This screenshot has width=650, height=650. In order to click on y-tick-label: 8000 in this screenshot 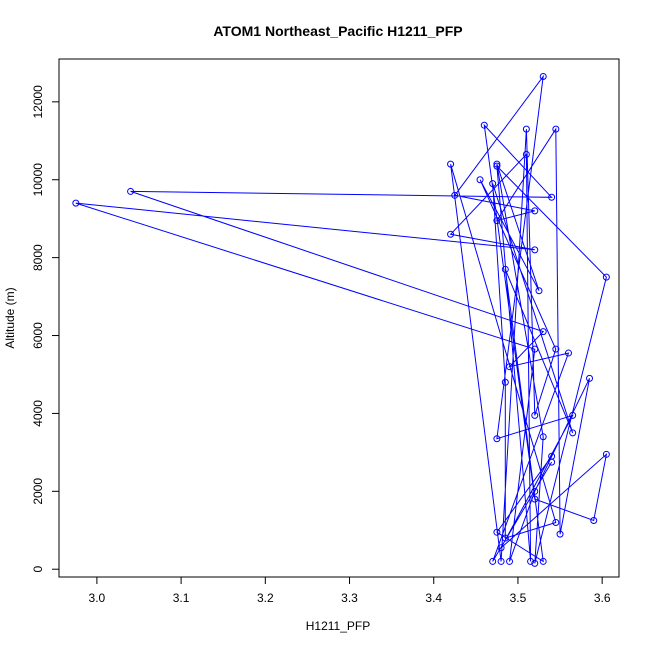, I will do `click(38, 257)`.